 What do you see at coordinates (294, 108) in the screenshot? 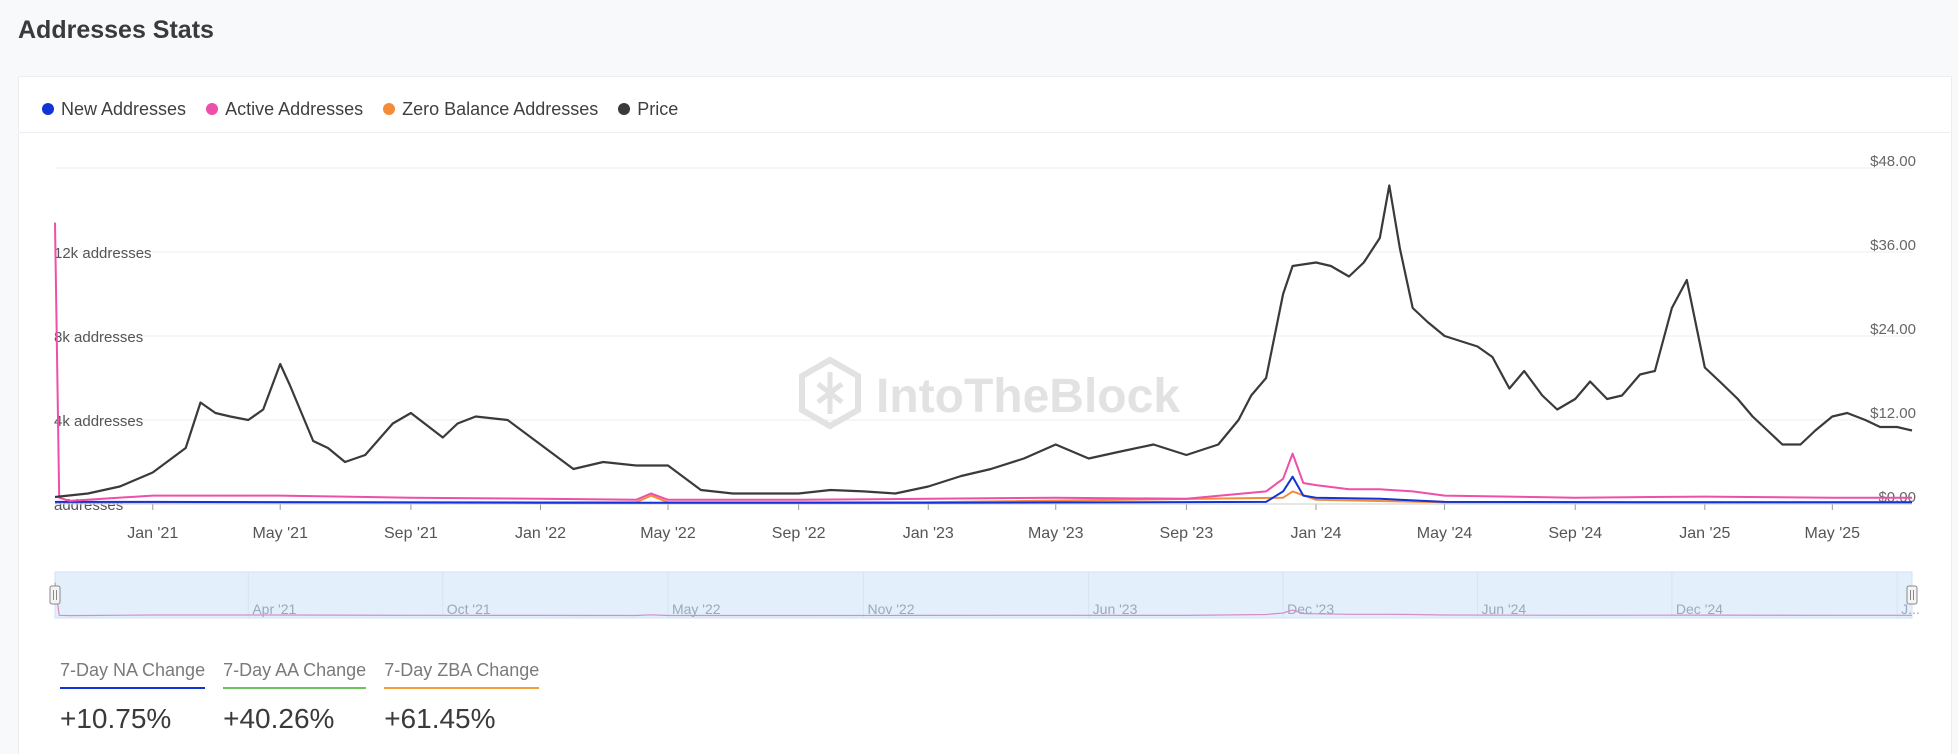
I see `legend-label: Active Addresses` at bounding box center [294, 108].